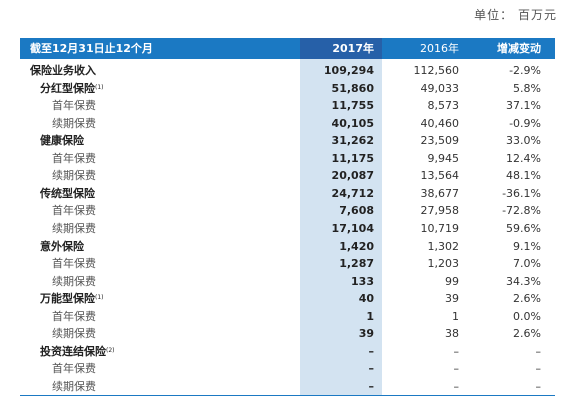 This screenshot has width=569, height=402. I want to click on value-2016: 10,719, so click(440, 228).